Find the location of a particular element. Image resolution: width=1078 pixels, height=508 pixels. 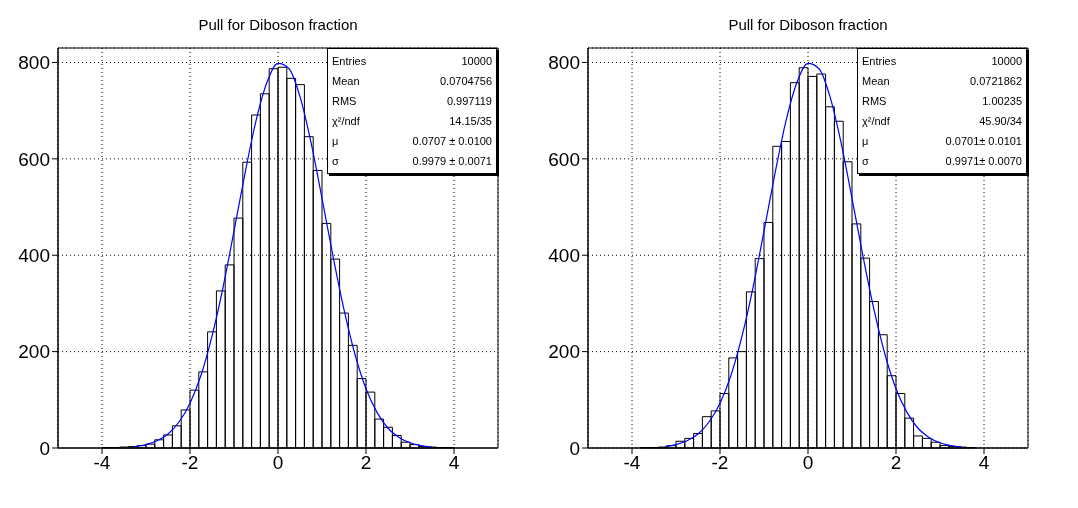

annotation: 1.00235 is located at coordinates (1002, 101).